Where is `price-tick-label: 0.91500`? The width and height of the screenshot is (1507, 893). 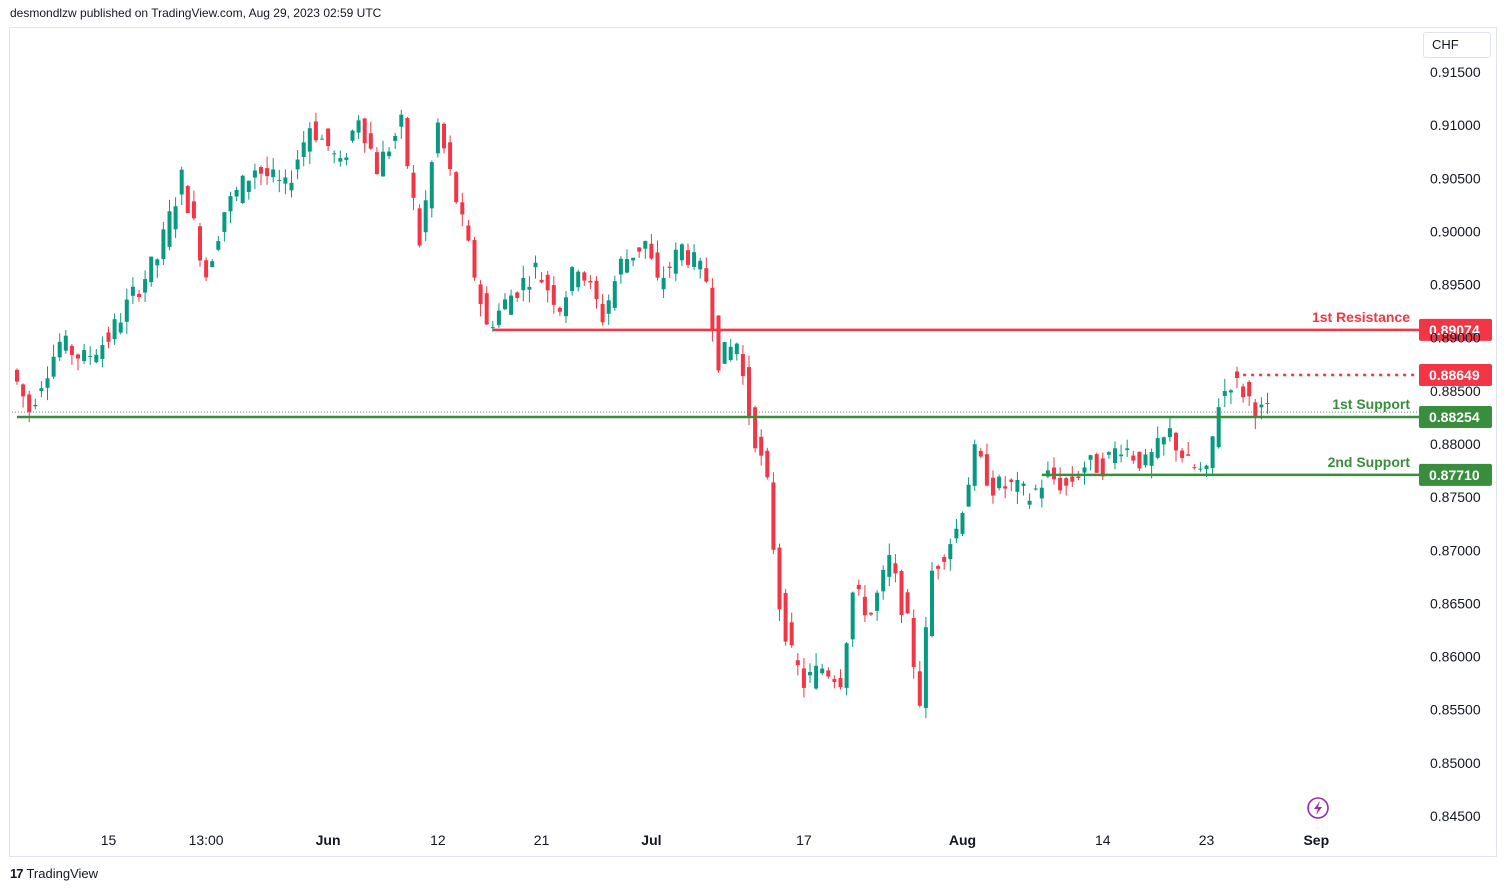
price-tick-label: 0.91500 is located at coordinates (1455, 72).